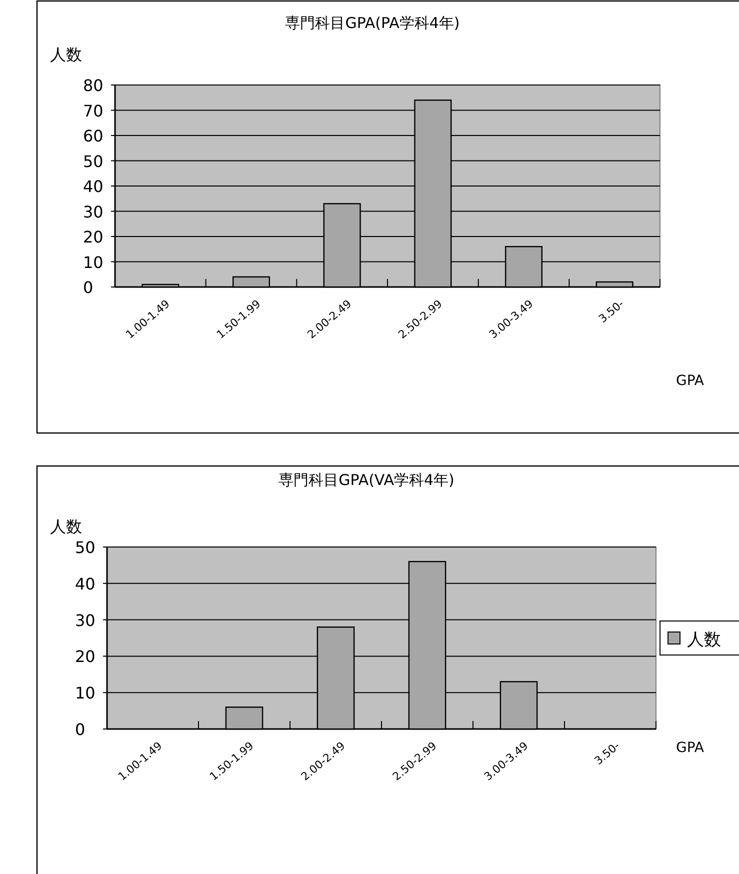  What do you see at coordinates (372, 23) in the screenshot?
I see `chart-title: 専門科目GPA(PA学科4年)` at bounding box center [372, 23].